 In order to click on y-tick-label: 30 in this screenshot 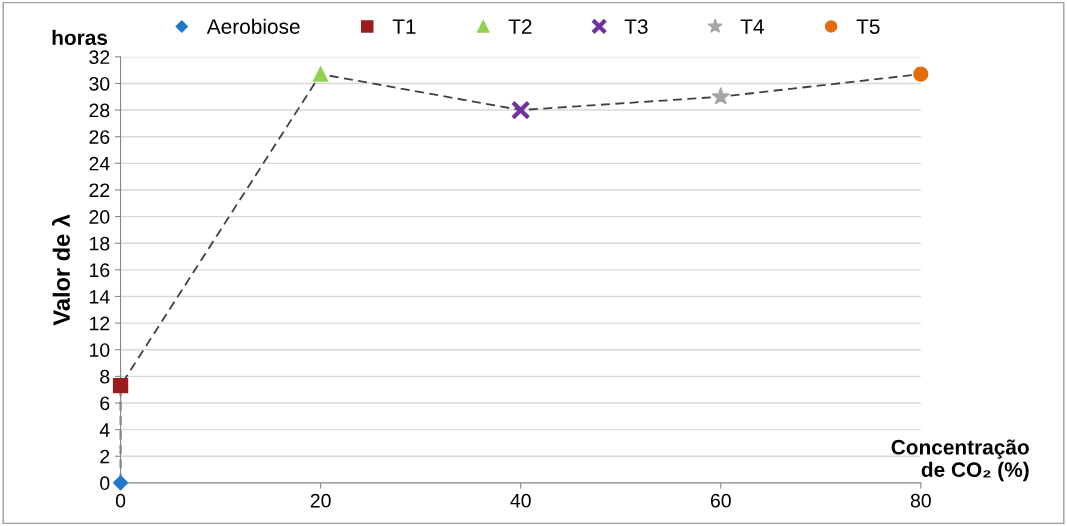, I will do `click(99, 83)`.